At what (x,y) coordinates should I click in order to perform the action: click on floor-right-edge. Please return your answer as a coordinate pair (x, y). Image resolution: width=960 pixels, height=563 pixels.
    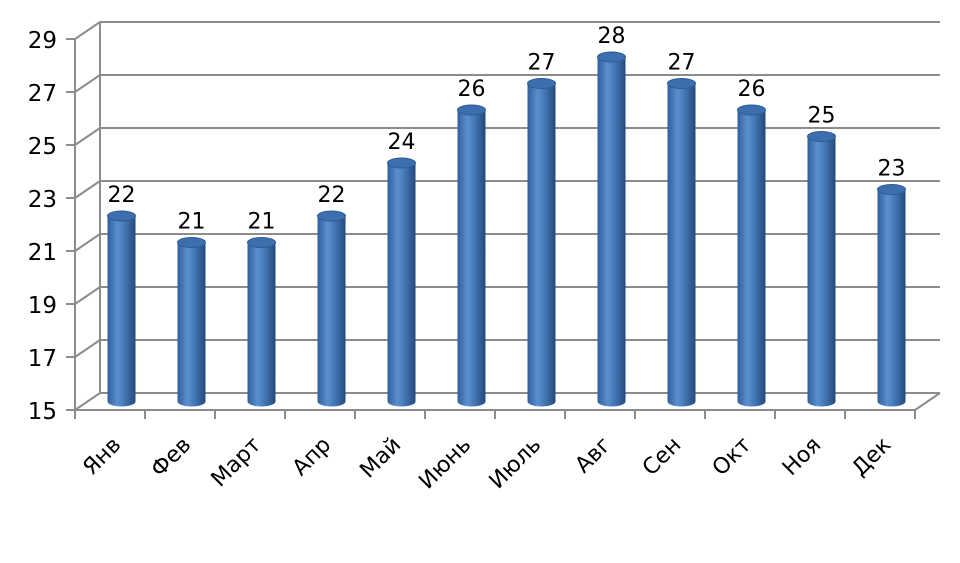
    Looking at the image, I should click on (927, 401).